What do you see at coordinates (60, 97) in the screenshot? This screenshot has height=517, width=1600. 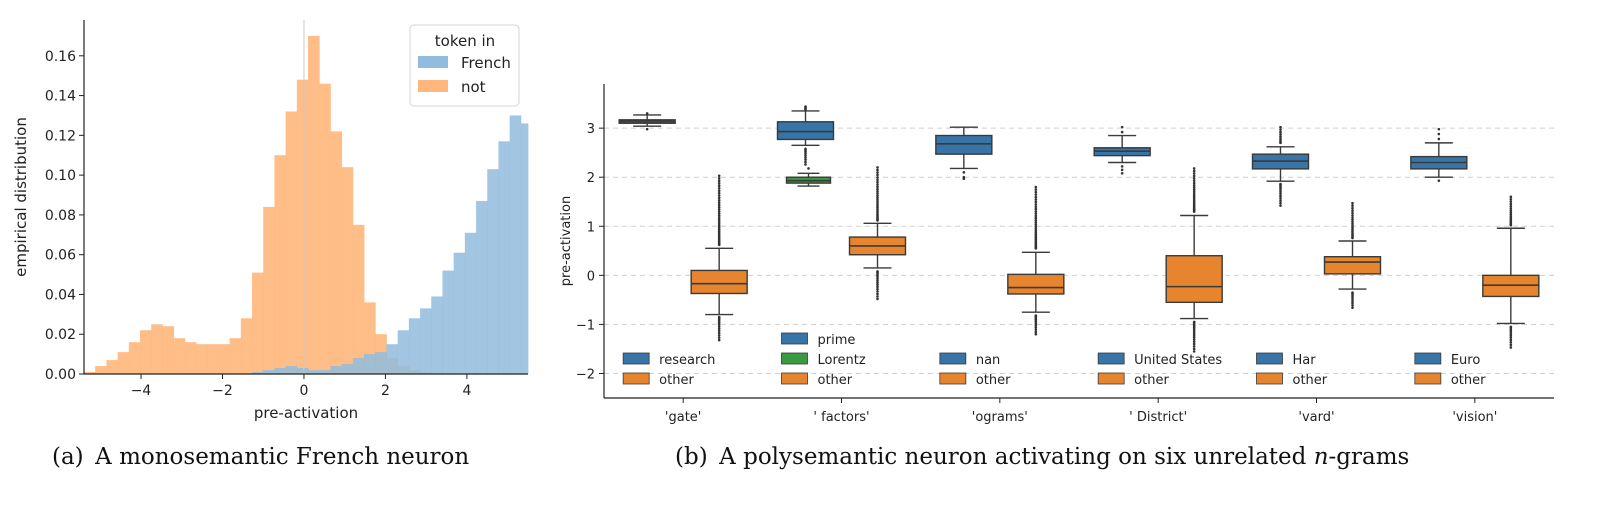 I see `y-tick-label: 0.14` at bounding box center [60, 97].